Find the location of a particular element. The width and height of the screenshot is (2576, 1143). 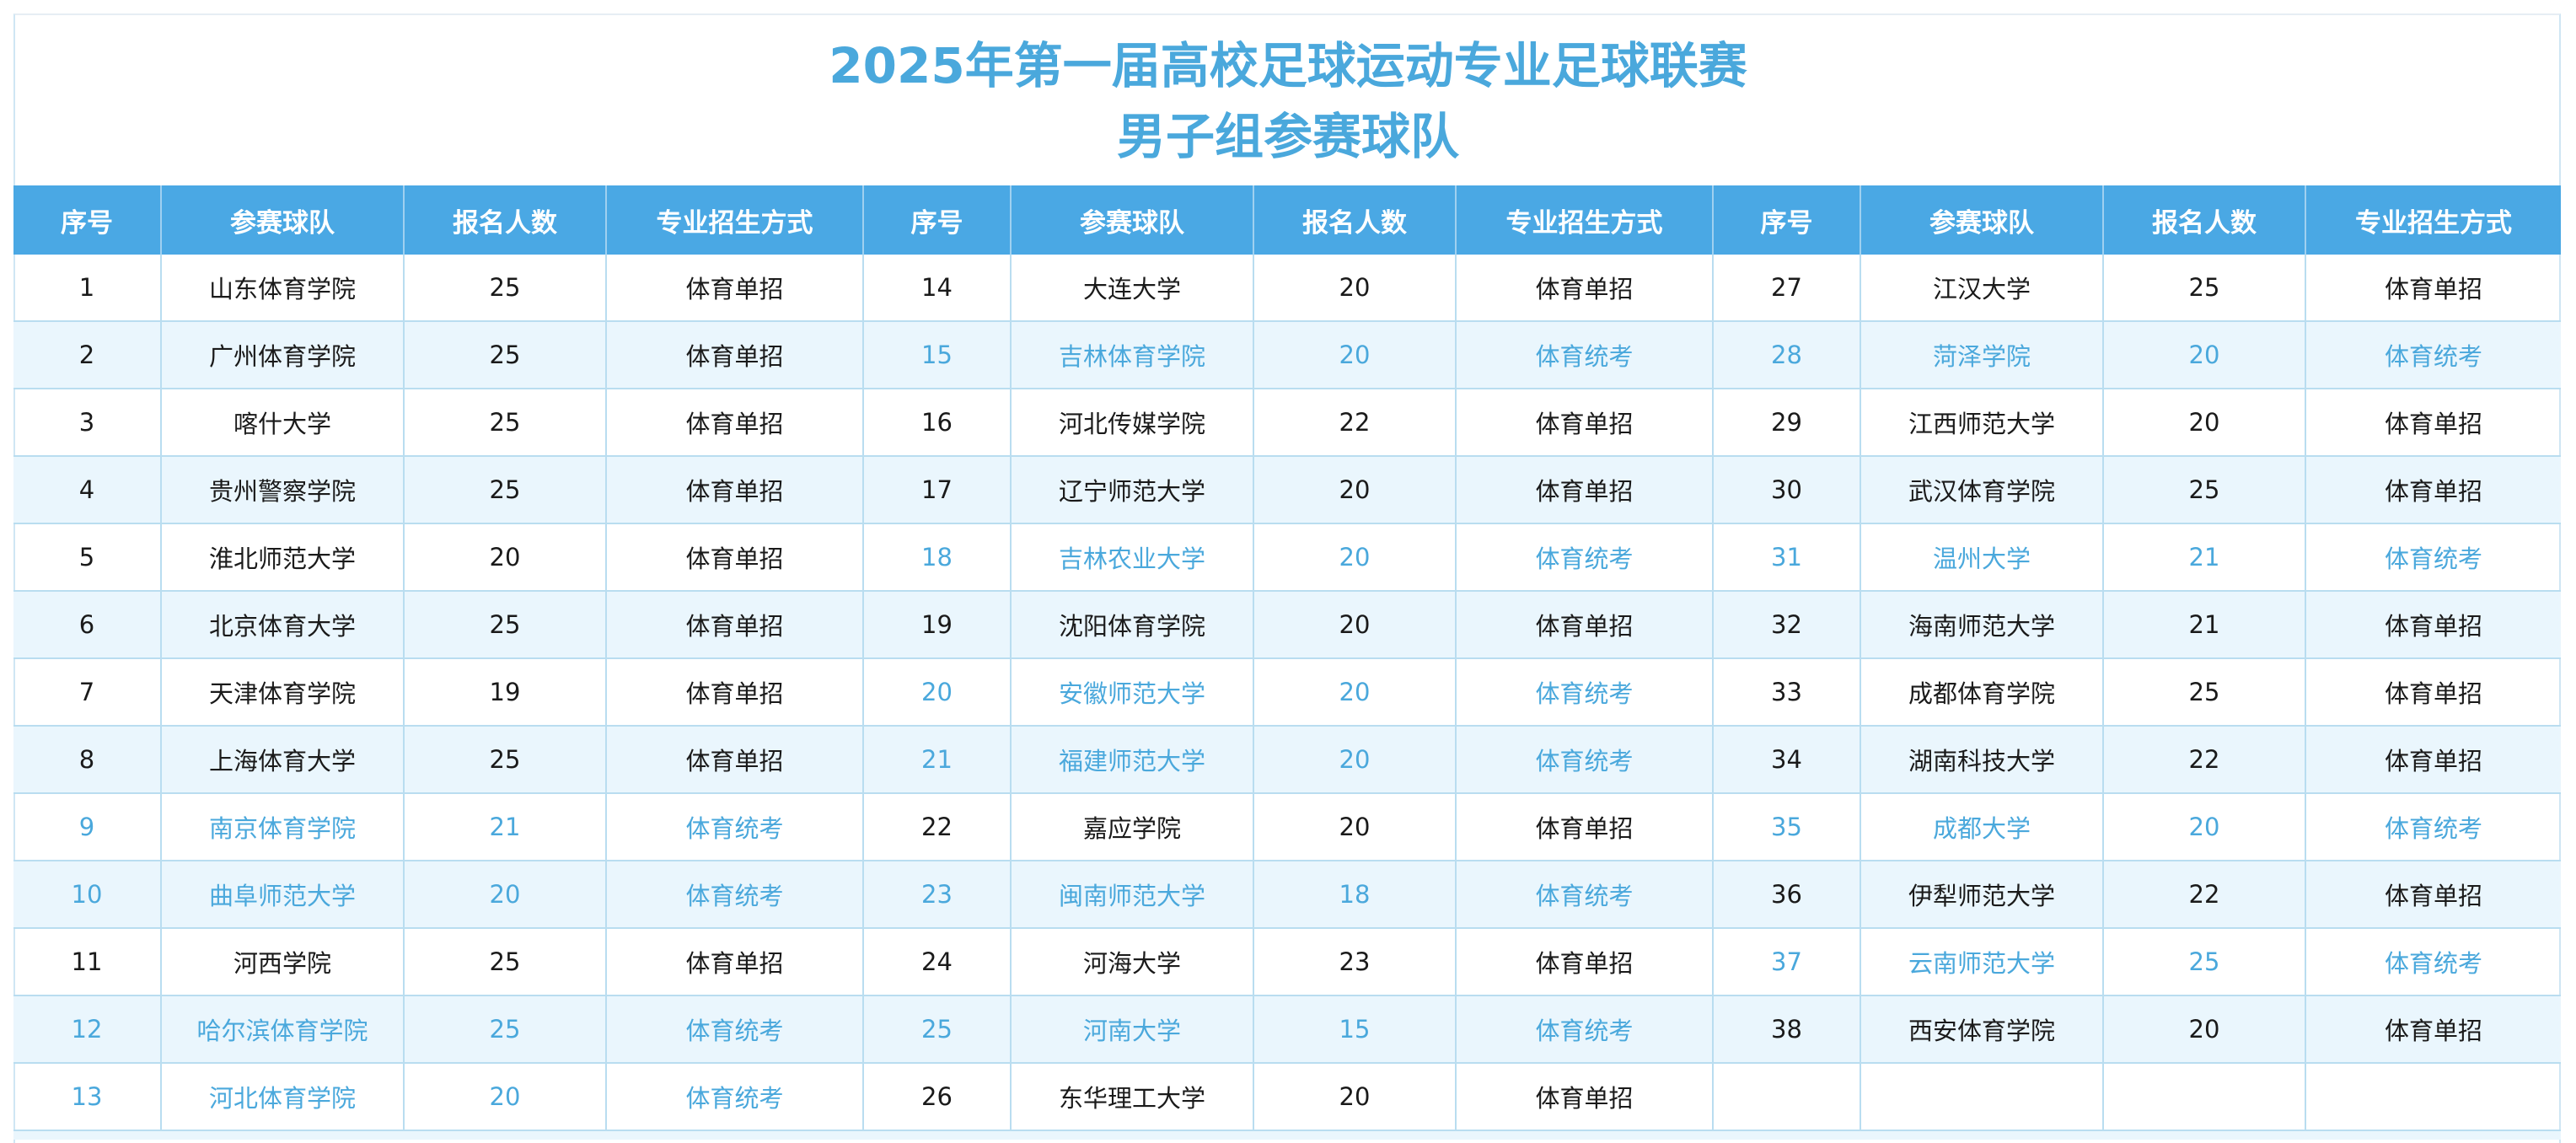

cell-index: 32 is located at coordinates (1787, 625).